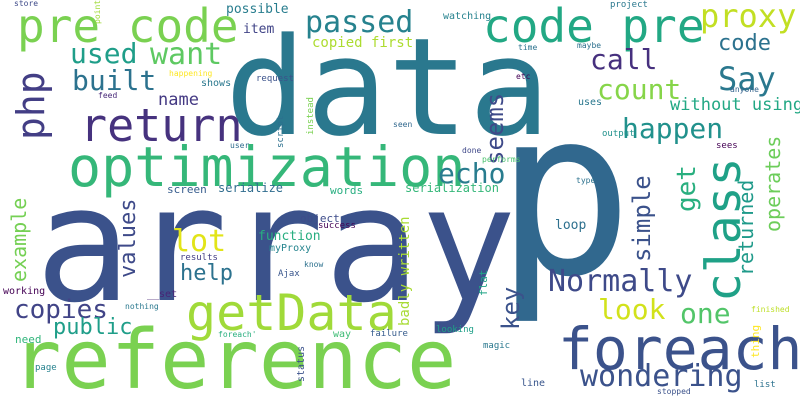 This screenshot has height=400, width=800. I want to click on word-line: line, so click(533, 383).